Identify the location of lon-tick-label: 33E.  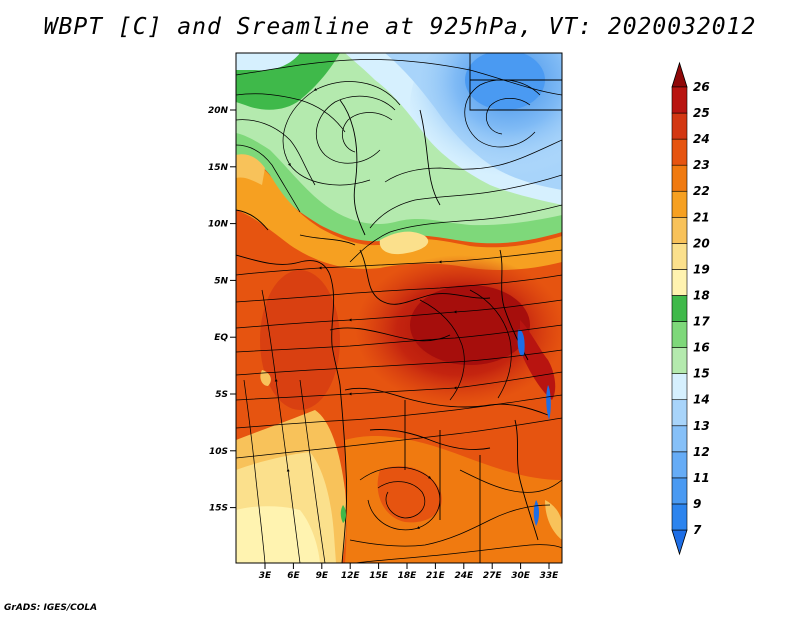
(550, 576).